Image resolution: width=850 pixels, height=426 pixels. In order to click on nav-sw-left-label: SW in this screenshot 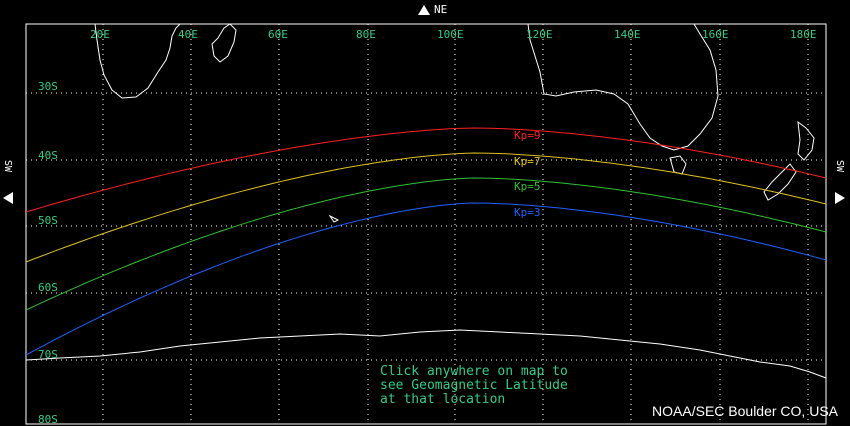, I will do `click(7, 166)`.